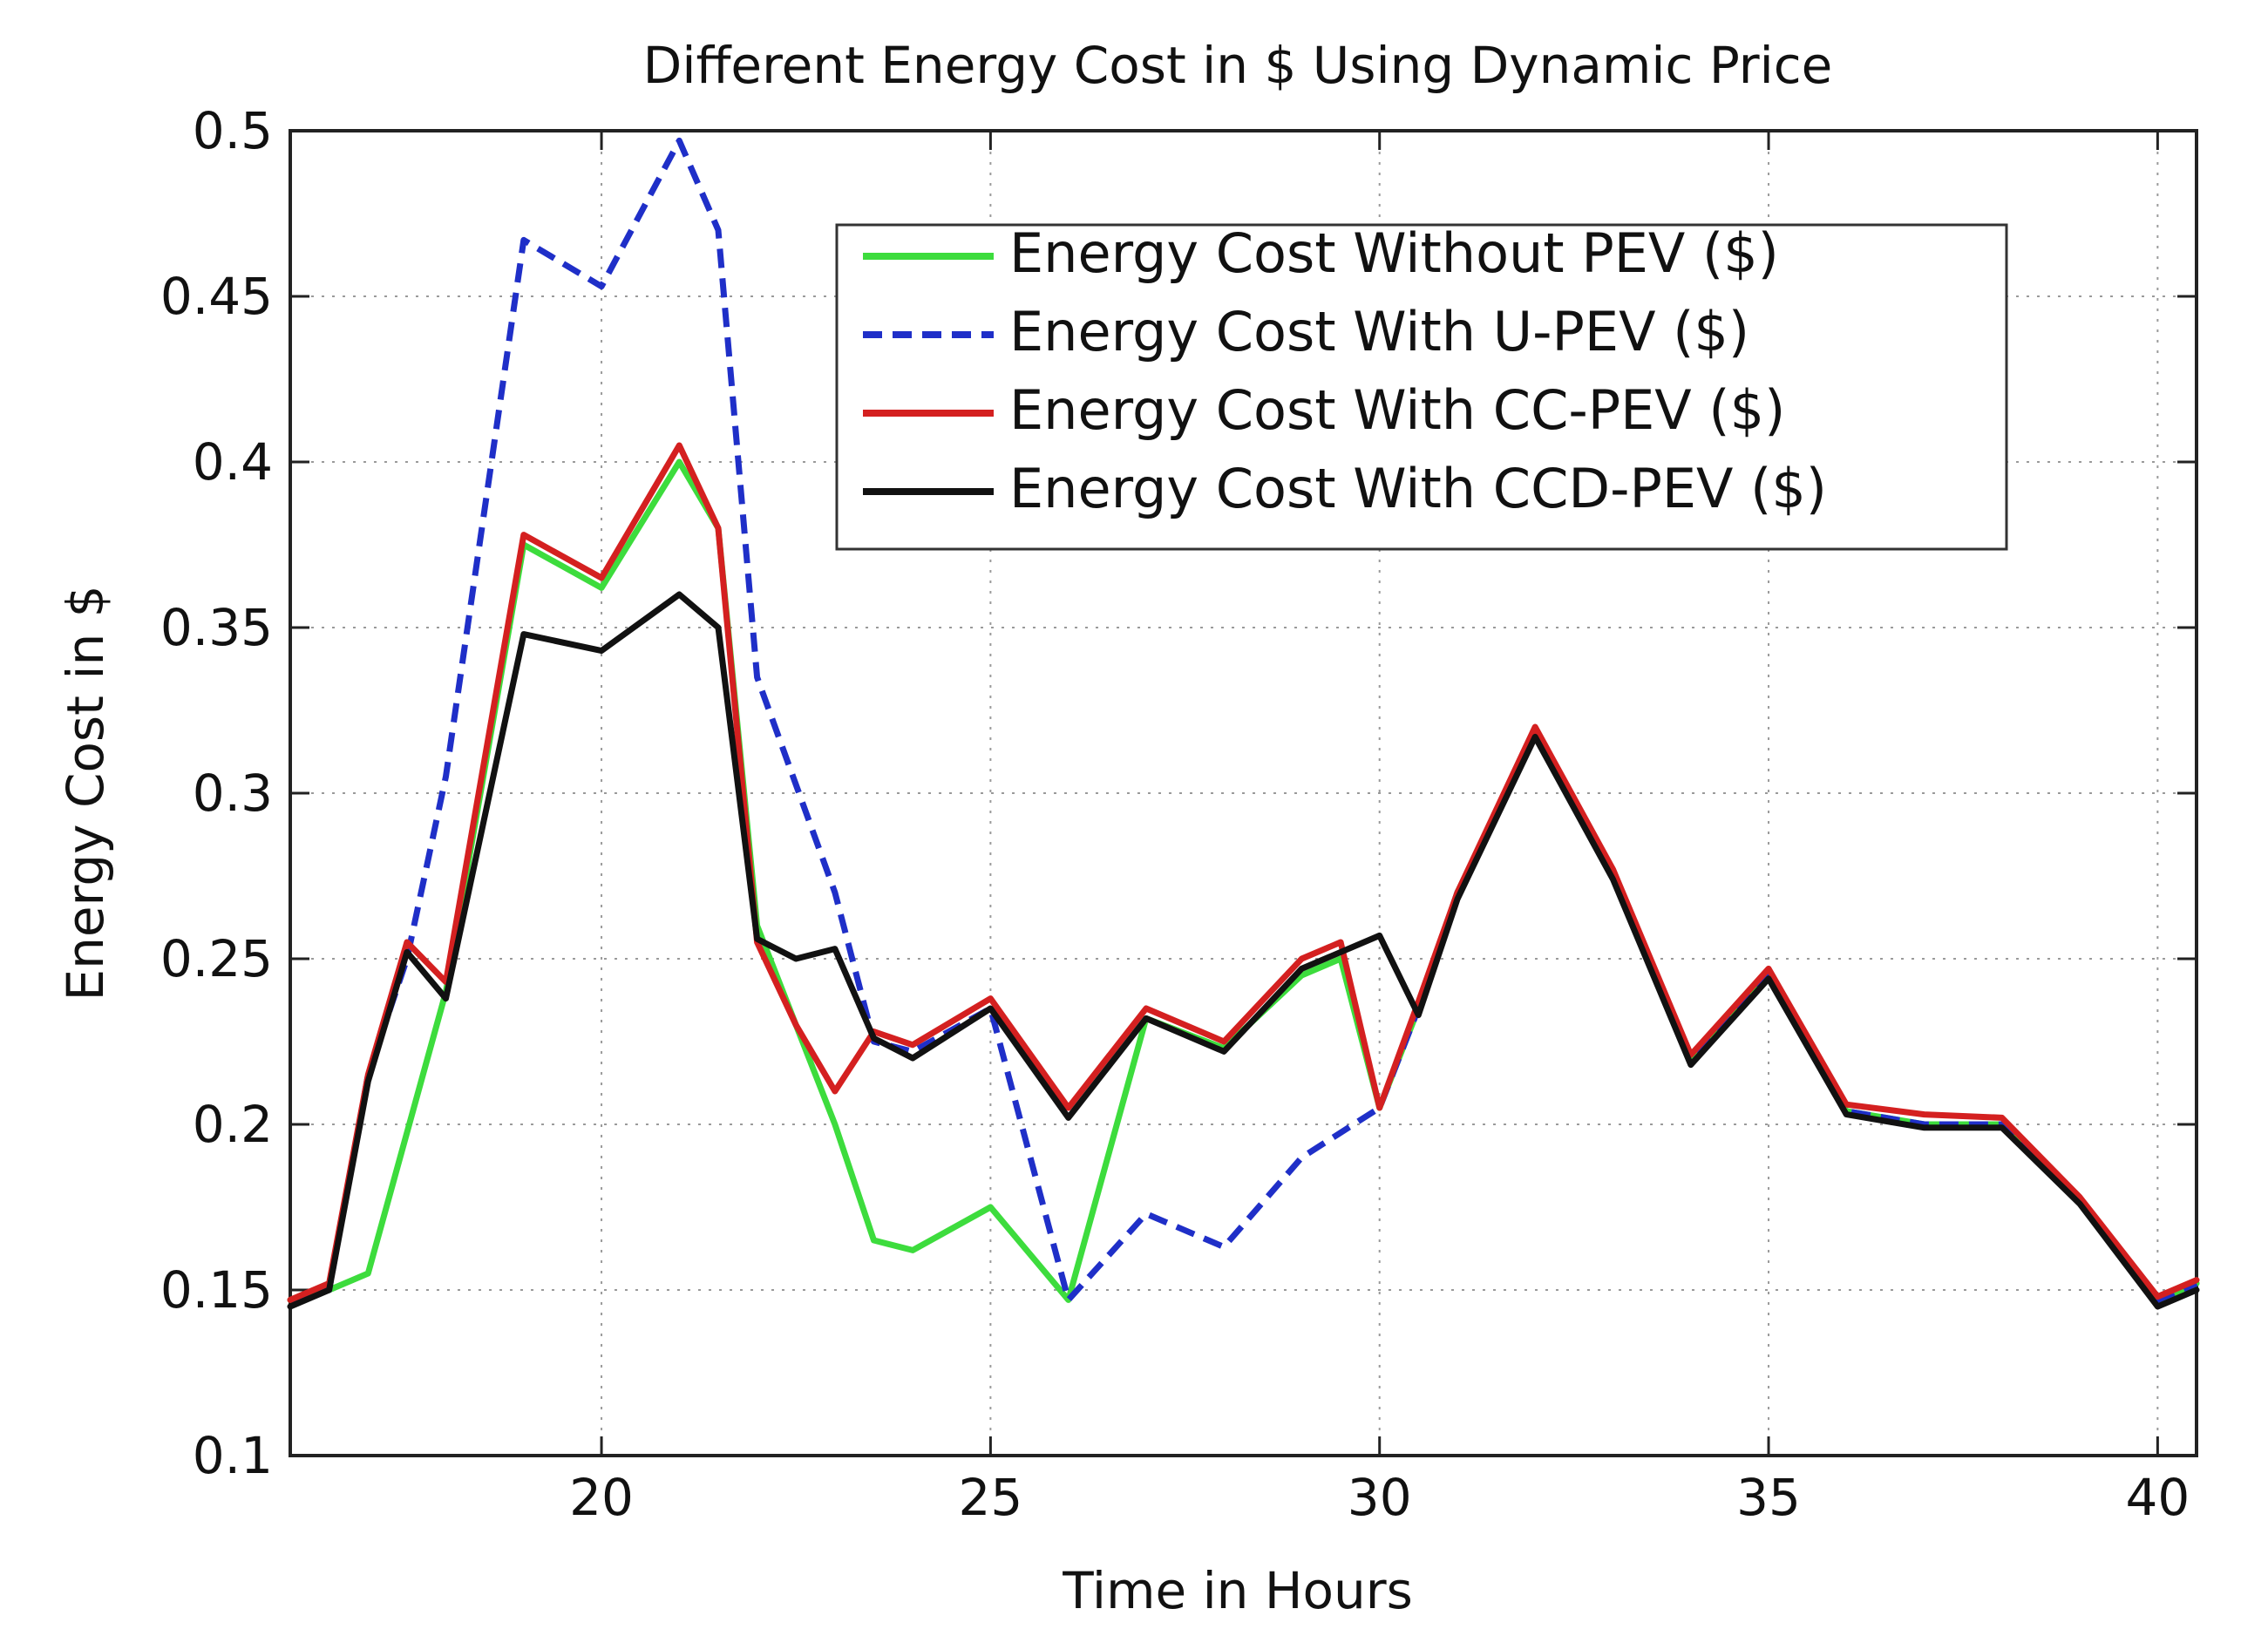 Image resolution: width=2268 pixels, height=1636 pixels. I want to click on x-tick-label: 40, so click(2157, 1497).